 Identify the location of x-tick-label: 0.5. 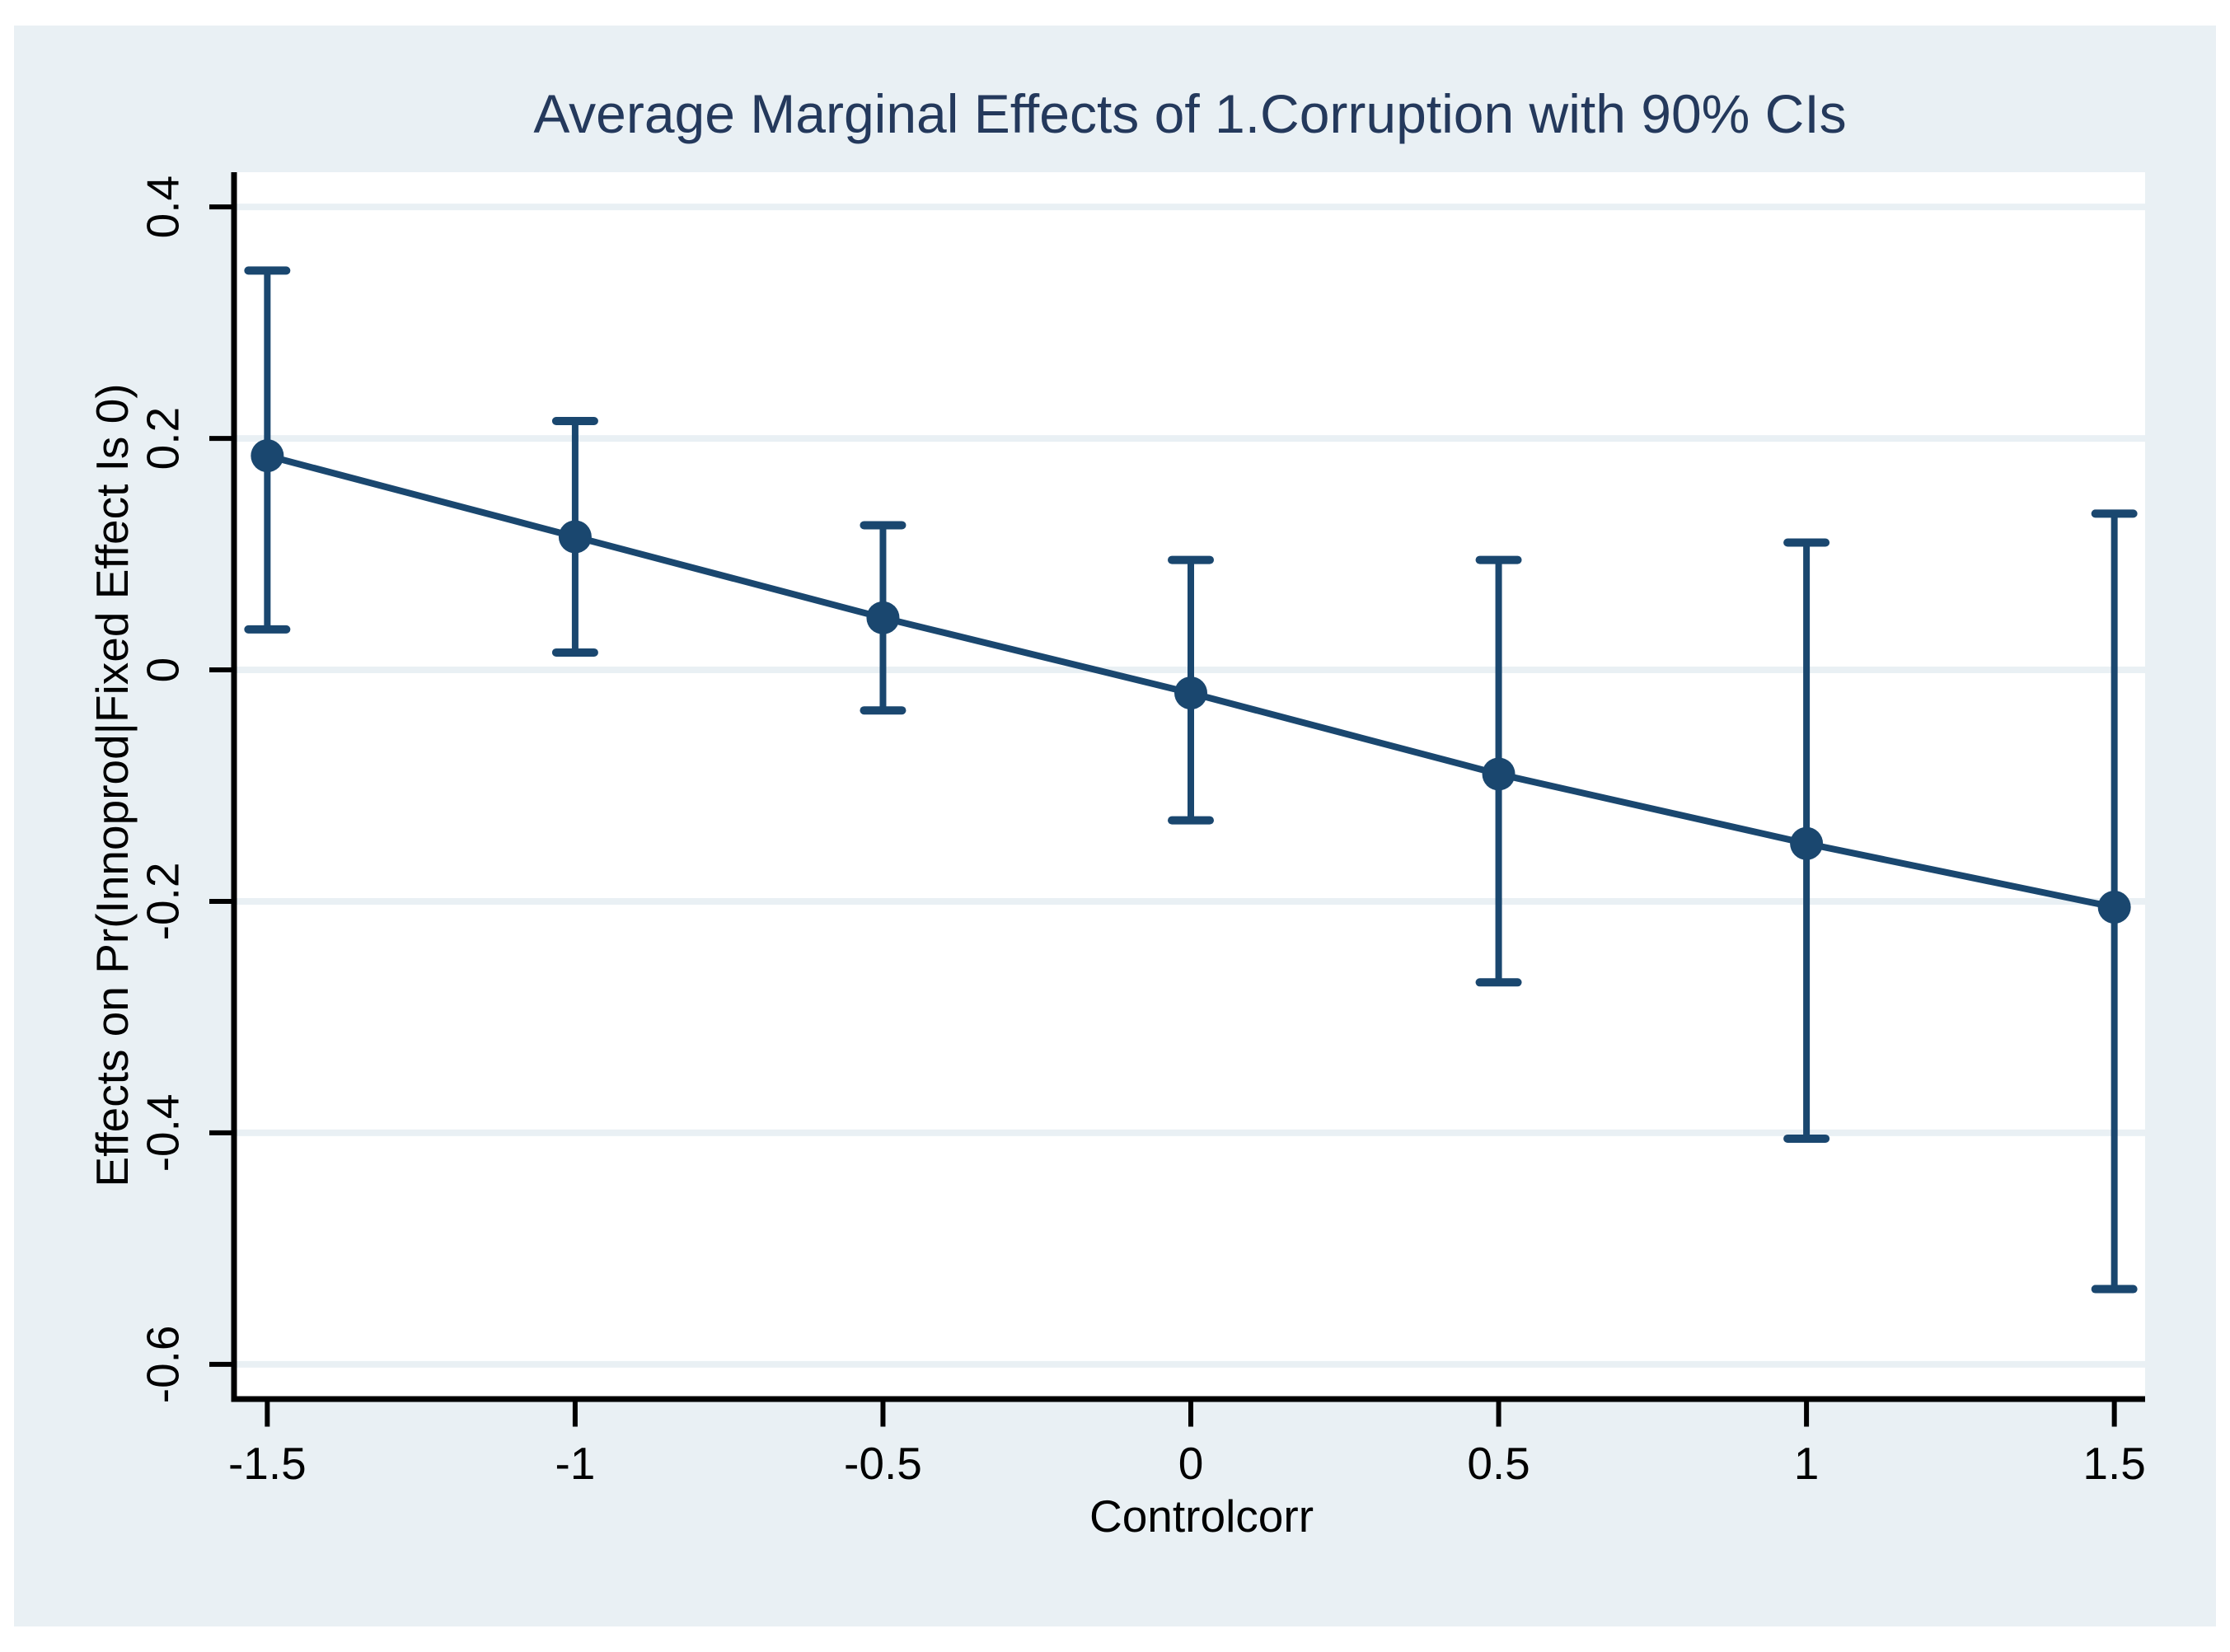
(1498, 1463).